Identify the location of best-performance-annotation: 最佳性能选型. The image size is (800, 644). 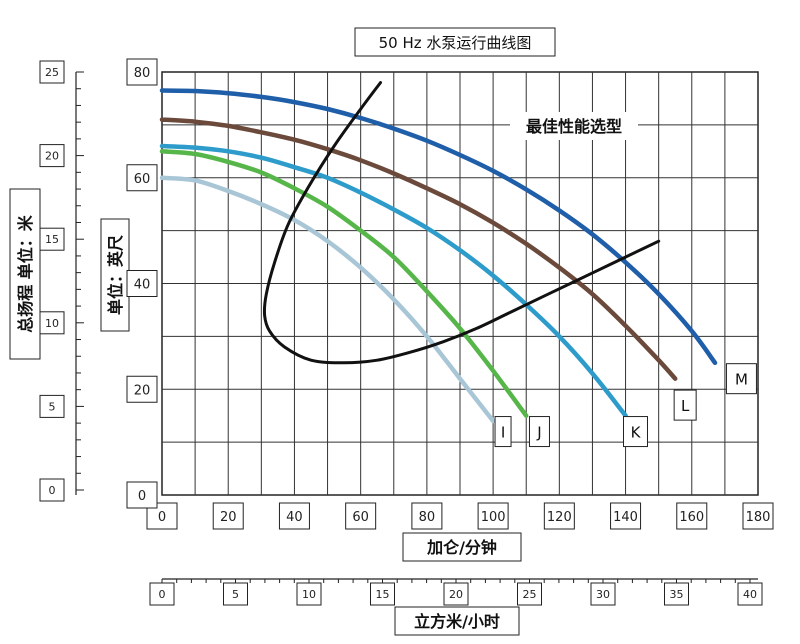
(574, 126).